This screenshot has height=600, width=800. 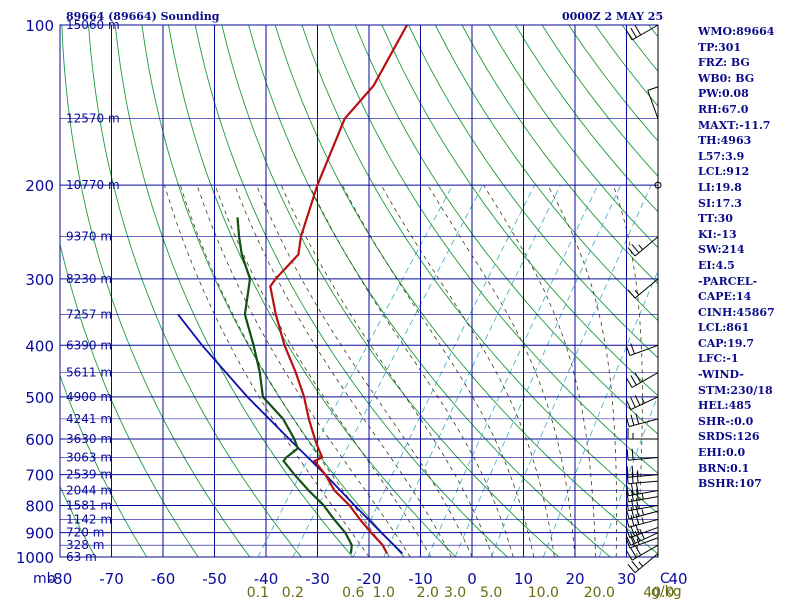 What do you see at coordinates (720, 203) in the screenshot?
I see `index-si: SI:17.3` at bounding box center [720, 203].